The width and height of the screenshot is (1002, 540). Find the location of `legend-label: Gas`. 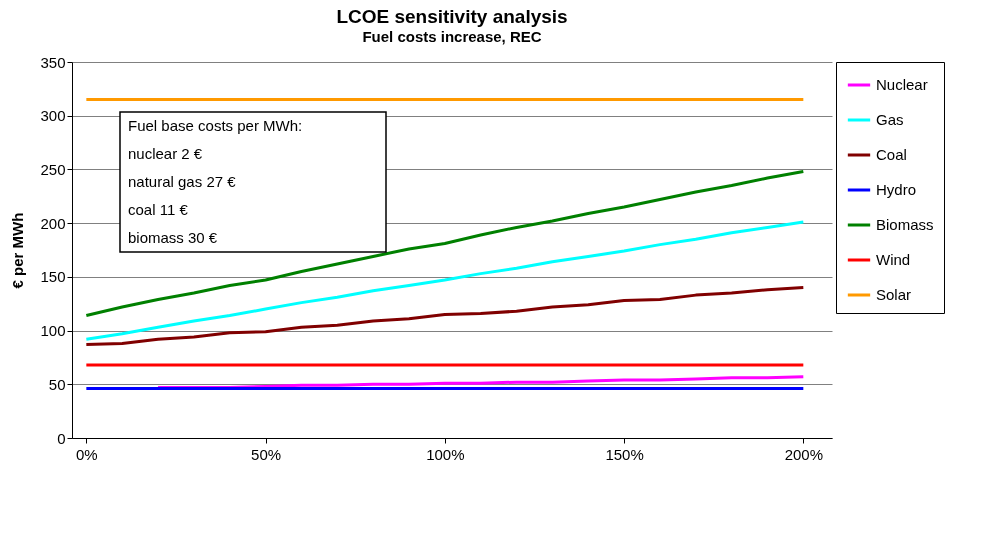

legend-label: Gas is located at coordinates (890, 119).